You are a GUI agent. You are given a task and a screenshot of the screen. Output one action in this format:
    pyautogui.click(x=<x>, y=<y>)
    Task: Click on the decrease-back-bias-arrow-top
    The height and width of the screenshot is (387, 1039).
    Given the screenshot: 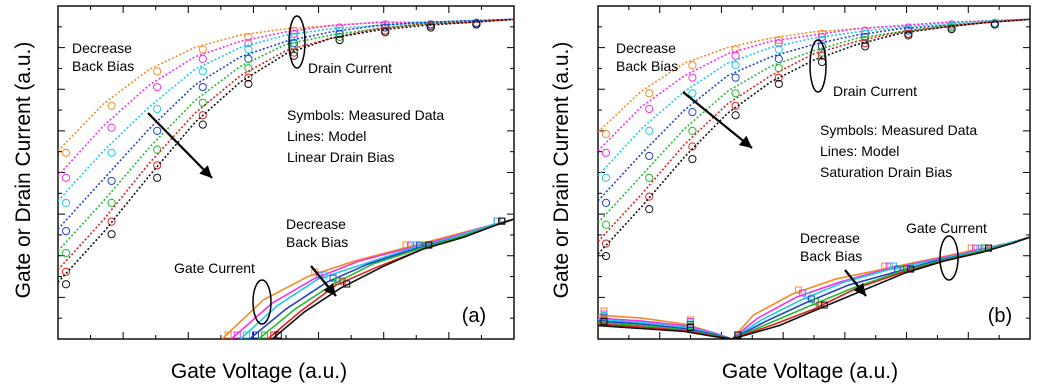 What is the action you would take?
    pyautogui.click(x=717, y=120)
    